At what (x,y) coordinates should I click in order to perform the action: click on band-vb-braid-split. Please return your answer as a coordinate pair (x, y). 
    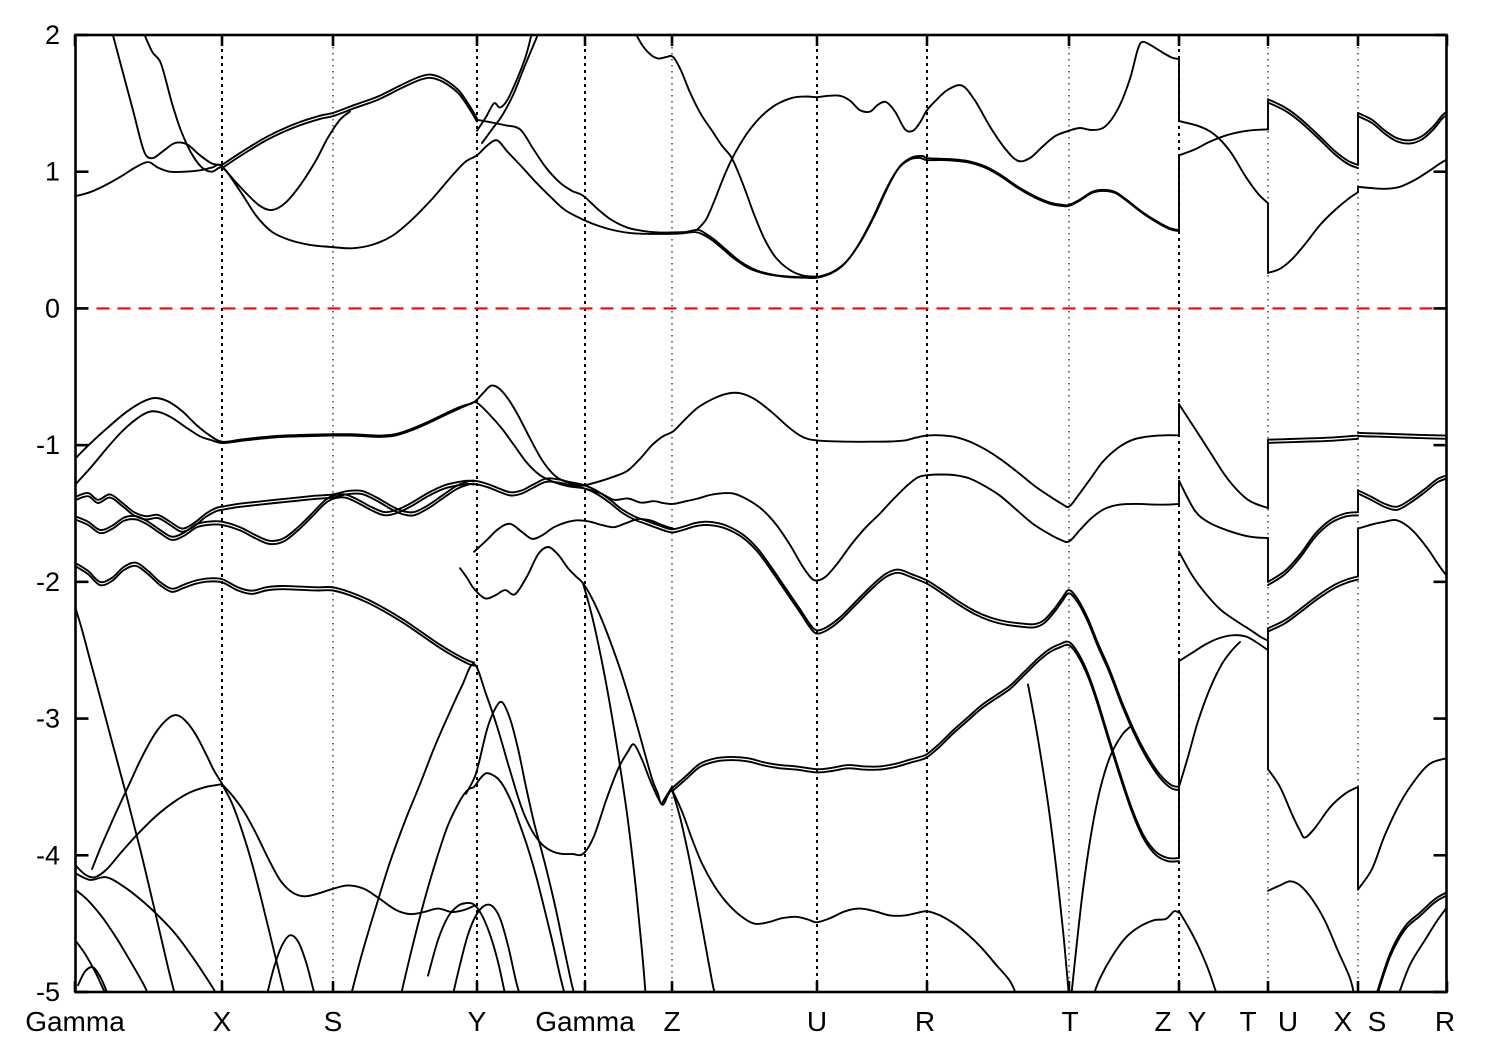
    Looking at the image, I should click on (275, 514).